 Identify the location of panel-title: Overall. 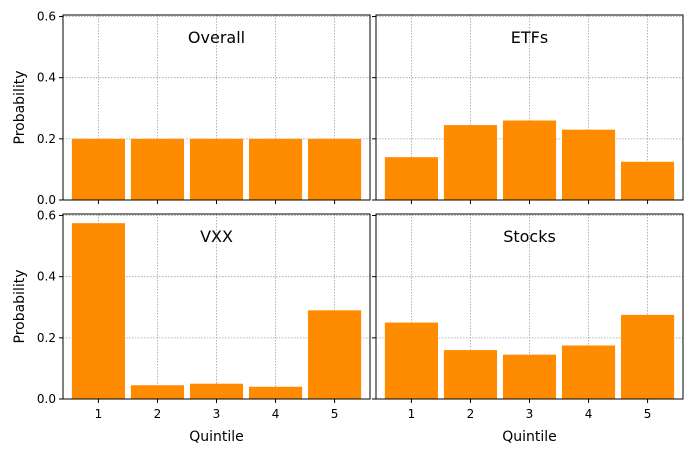
(216, 37).